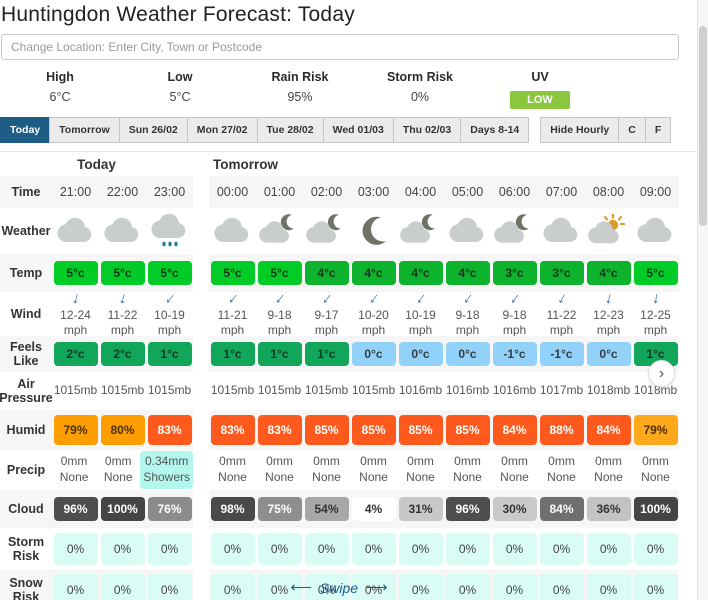 This screenshot has width=708, height=600. Describe the element at coordinates (75, 313) in the screenshot. I see `forecast-cell: ↓ 12-24 mph` at that location.